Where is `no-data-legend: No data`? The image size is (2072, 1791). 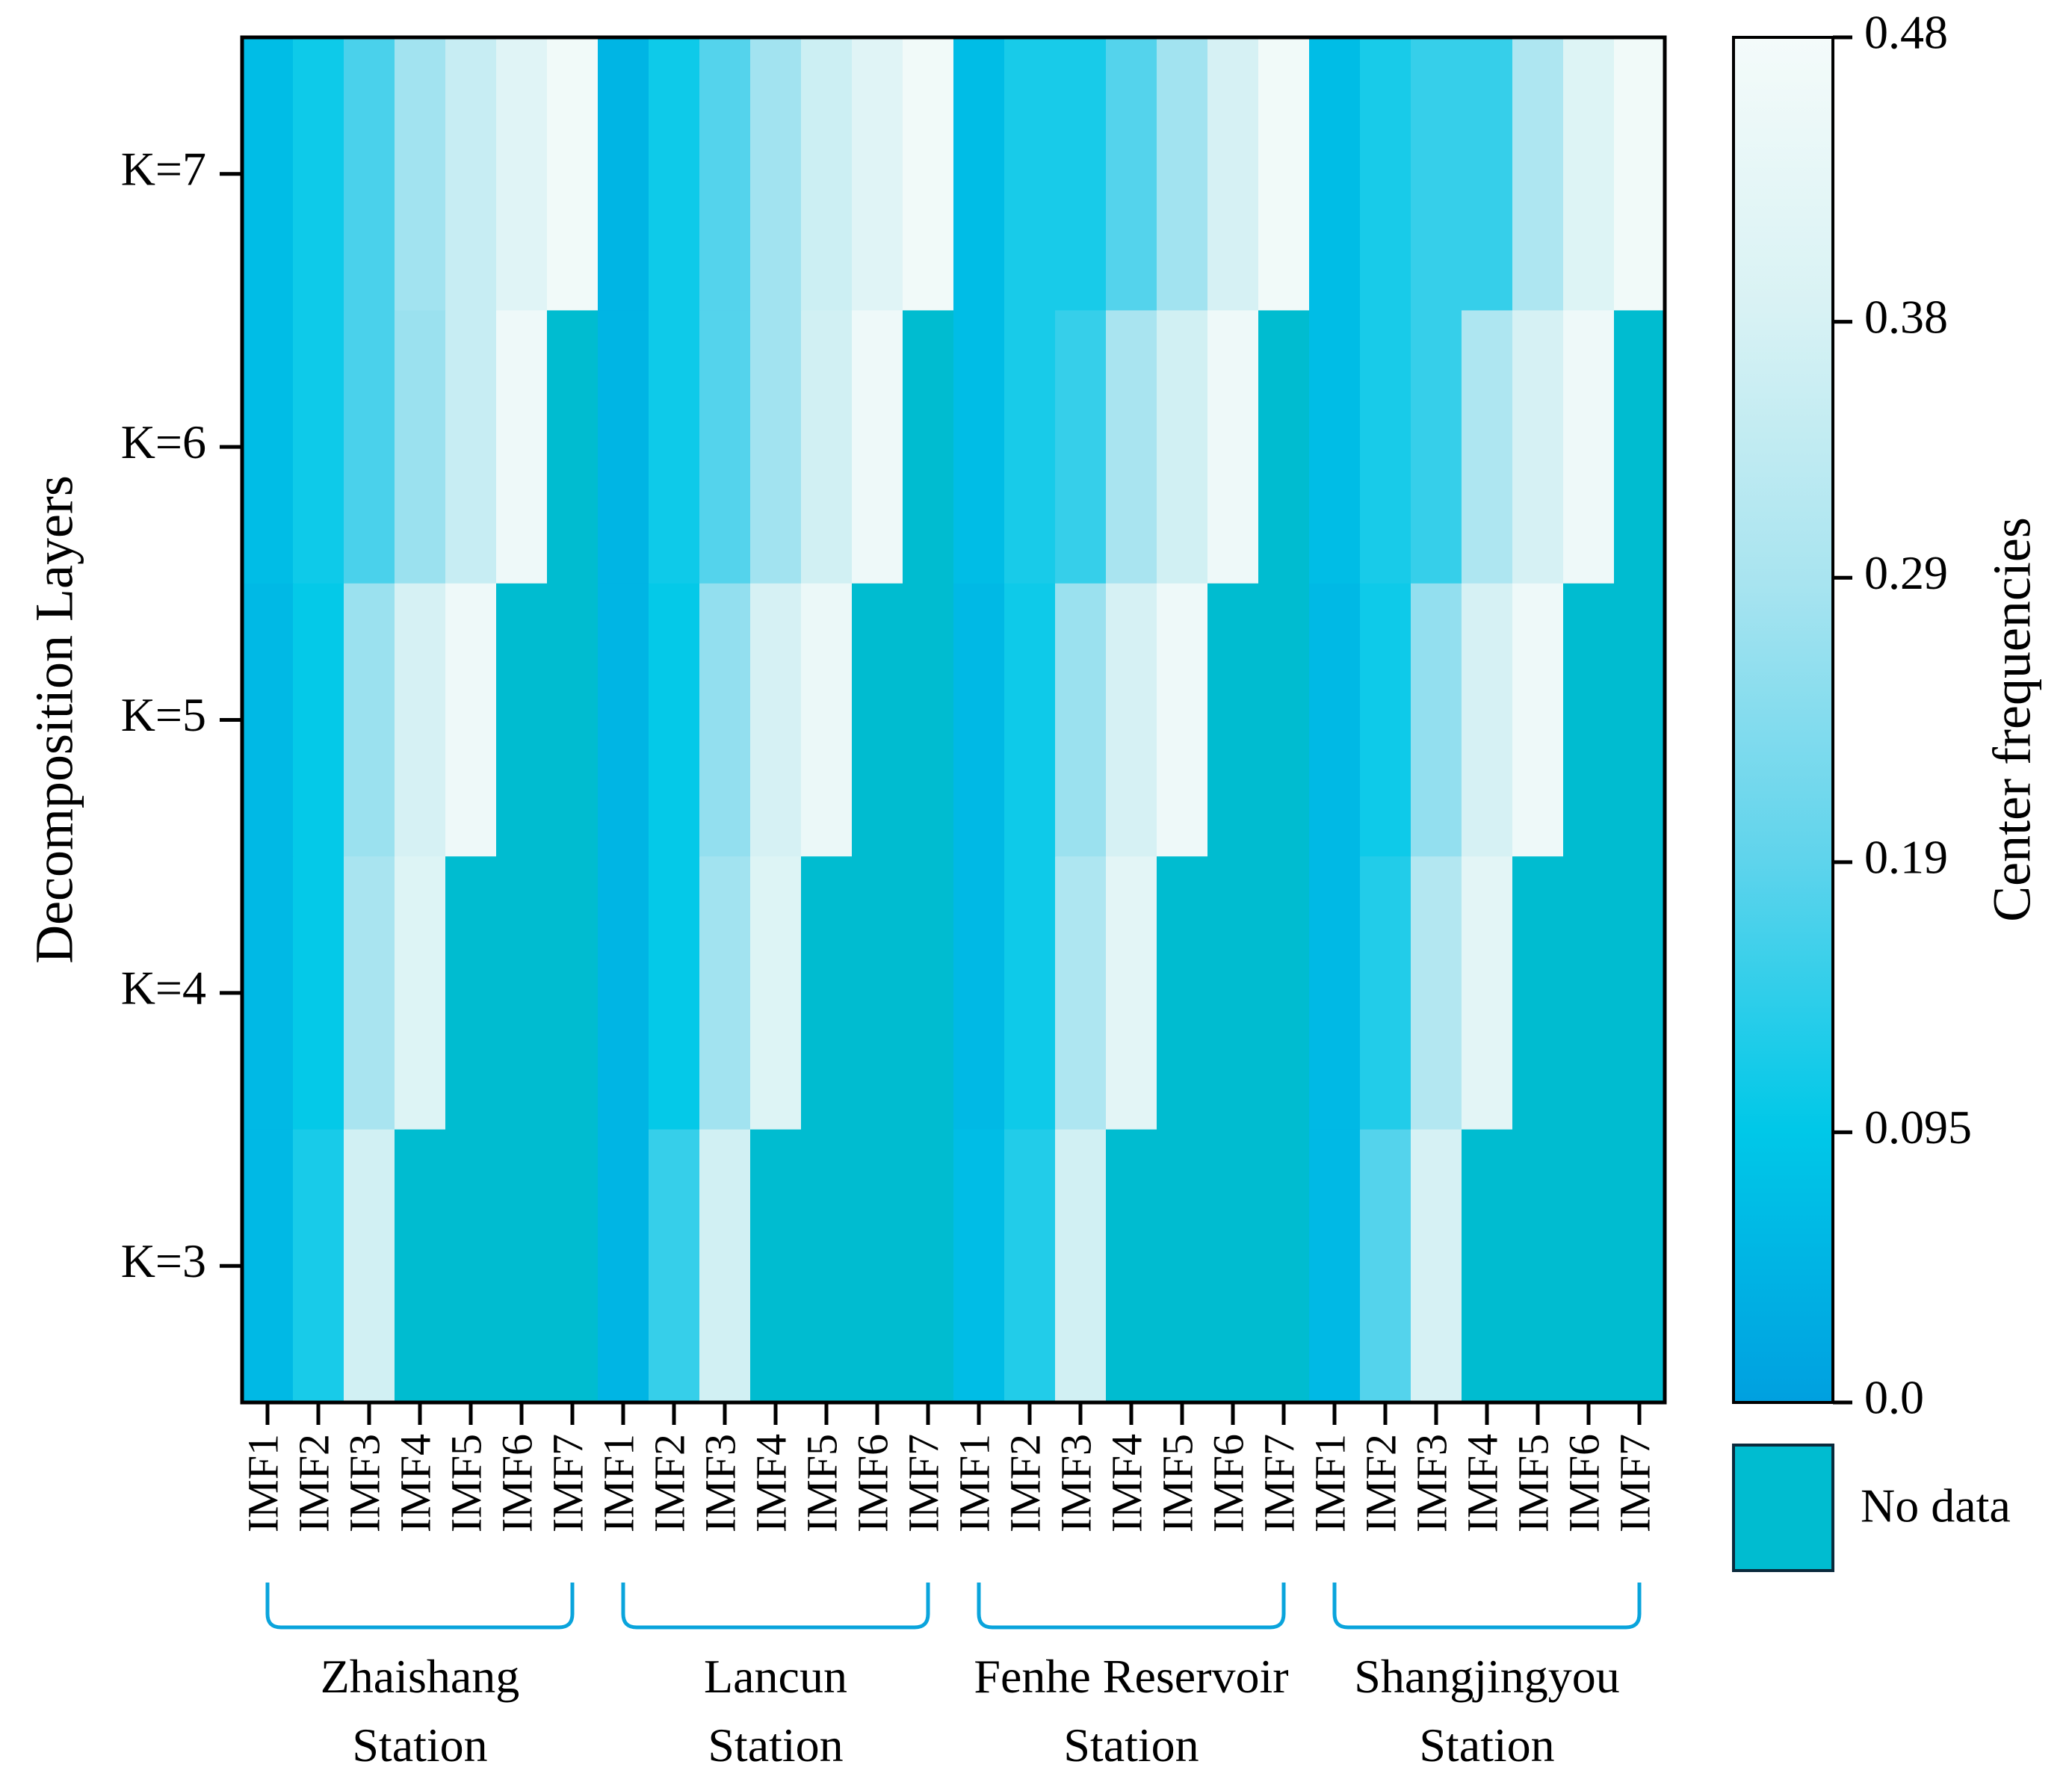
no-data-legend: No data is located at coordinates (1871, 1508).